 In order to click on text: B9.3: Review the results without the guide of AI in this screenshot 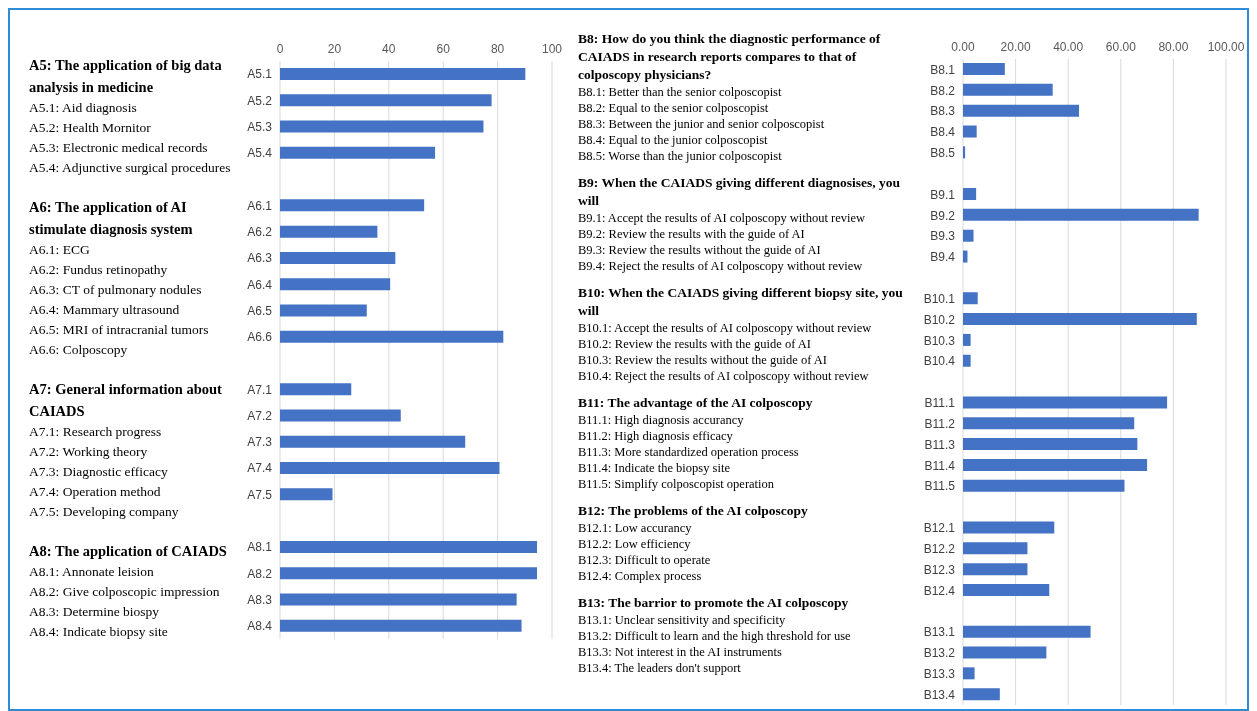, I will do `click(700, 250)`.